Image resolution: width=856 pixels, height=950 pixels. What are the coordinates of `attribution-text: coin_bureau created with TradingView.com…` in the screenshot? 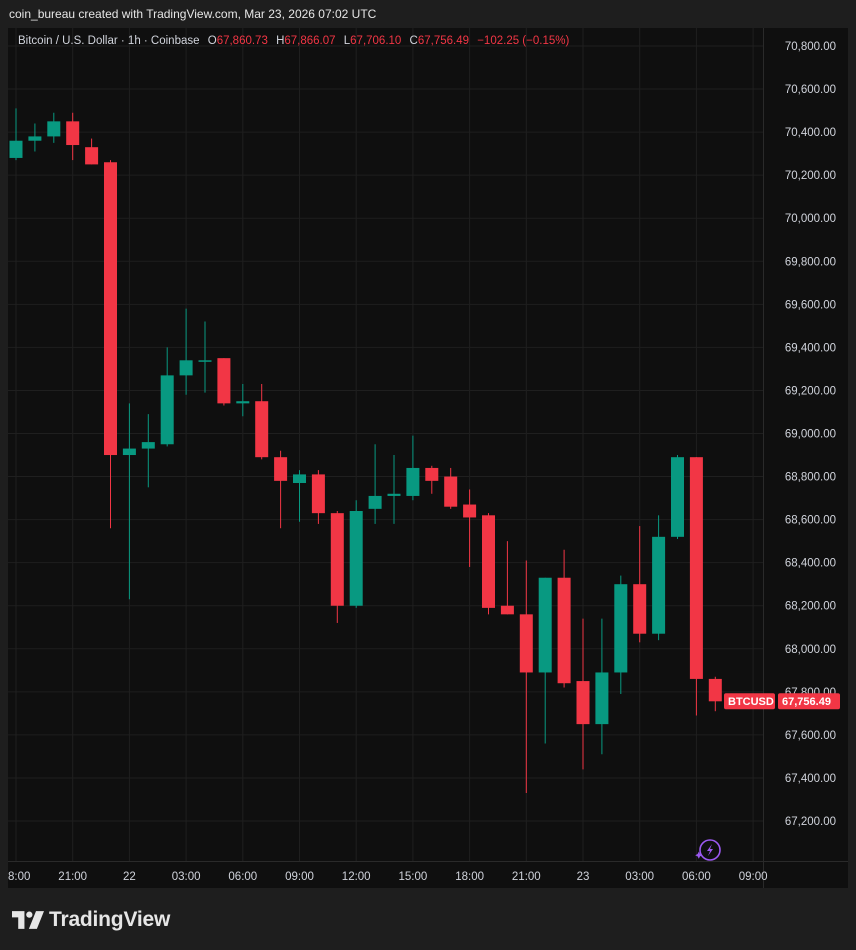 It's located at (193, 14).